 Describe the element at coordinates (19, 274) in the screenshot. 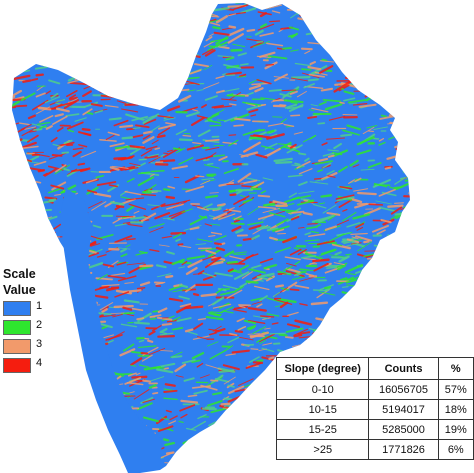

I see `legend-title-scale: Scale` at that location.